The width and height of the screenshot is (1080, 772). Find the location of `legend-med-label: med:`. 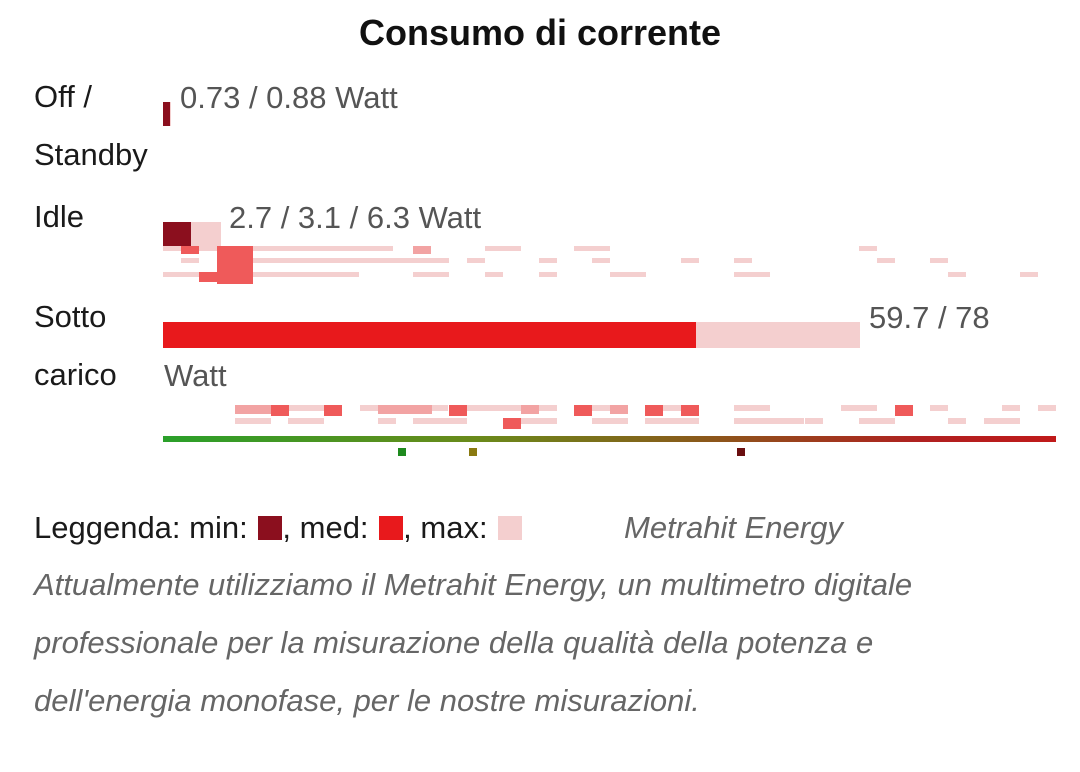

legend-med-label: med: is located at coordinates (334, 527).